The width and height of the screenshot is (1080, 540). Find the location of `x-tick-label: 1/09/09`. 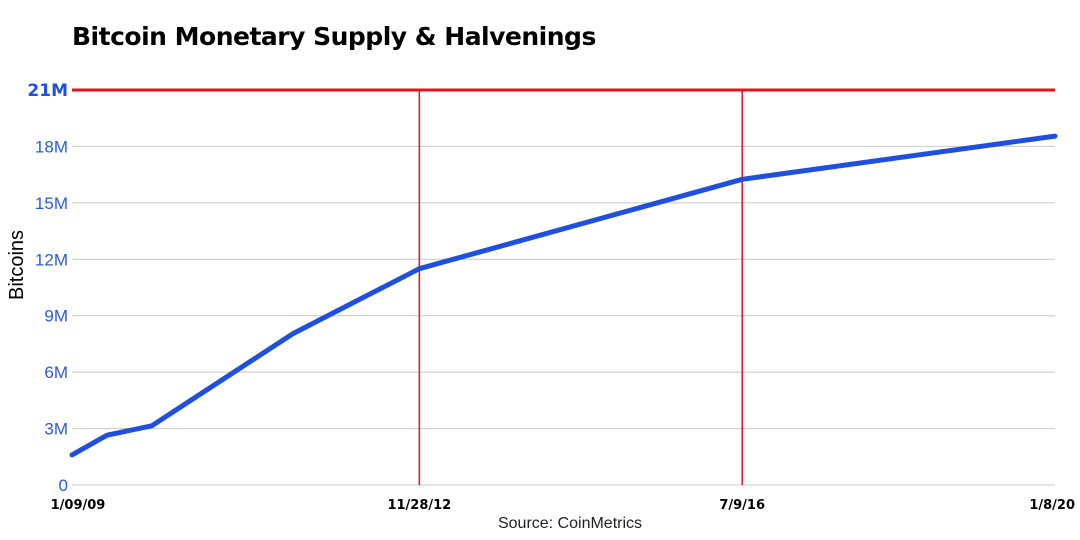

x-tick-label: 1/09/09 is located at coordinates (78, 505).